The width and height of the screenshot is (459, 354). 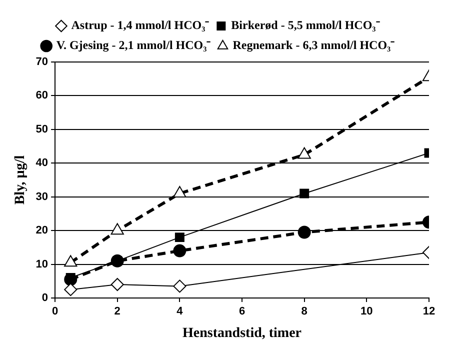 I want to click on y-tick-label: 20, so click(x=42, y=230).